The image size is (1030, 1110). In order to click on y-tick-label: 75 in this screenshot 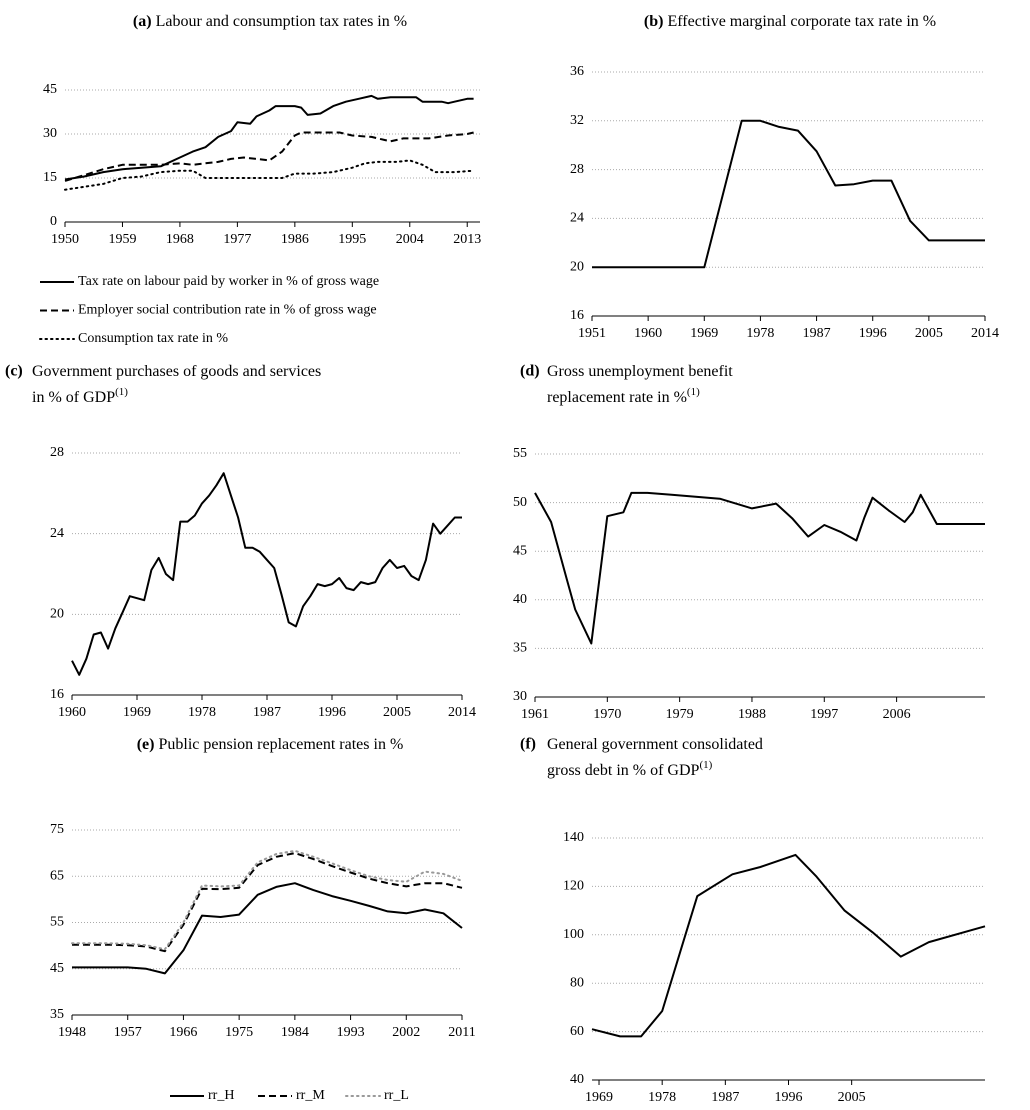, I will do `click(57, 829)`.